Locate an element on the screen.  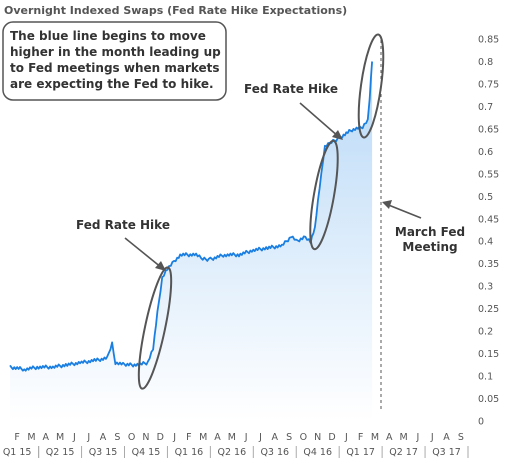
arrow-hike-1-line is located at coordinates (143, 253).